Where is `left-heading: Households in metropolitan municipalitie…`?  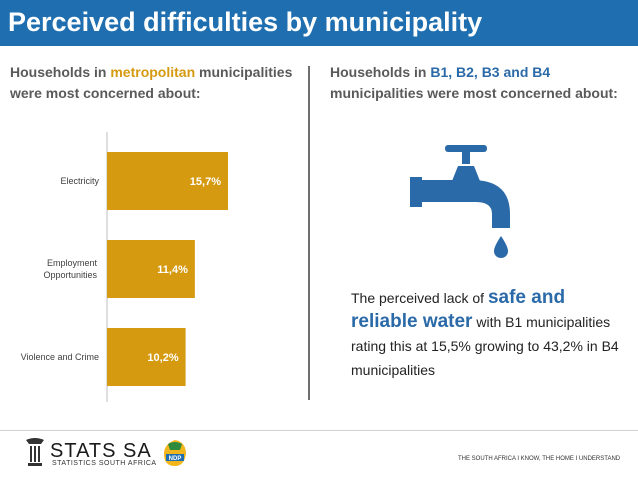
left-heading: Households in metropolitan municipalitie… is located at coordinates (155, 83).